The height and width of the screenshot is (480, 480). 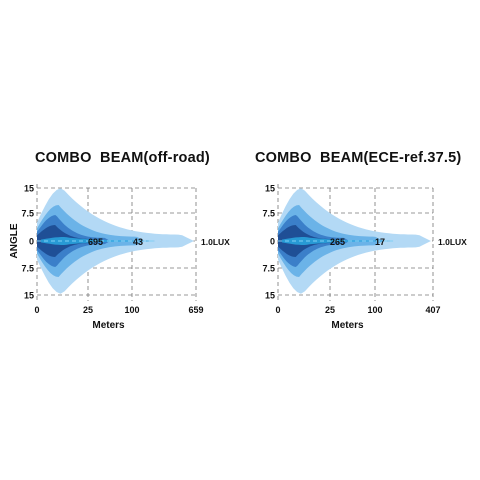 I want to click on y-axis-label: ANGLE, so click(x=14, y=240).